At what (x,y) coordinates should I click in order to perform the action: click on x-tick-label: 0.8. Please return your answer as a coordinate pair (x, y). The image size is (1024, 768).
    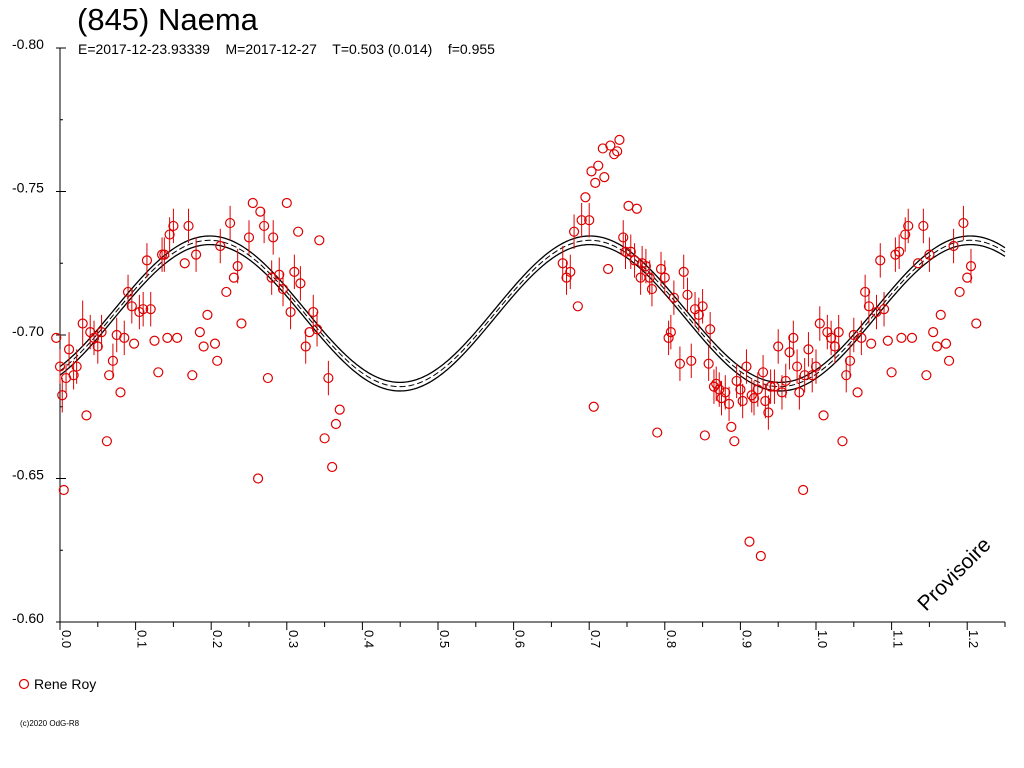
    Looking at the image, I should click on (671, 639).